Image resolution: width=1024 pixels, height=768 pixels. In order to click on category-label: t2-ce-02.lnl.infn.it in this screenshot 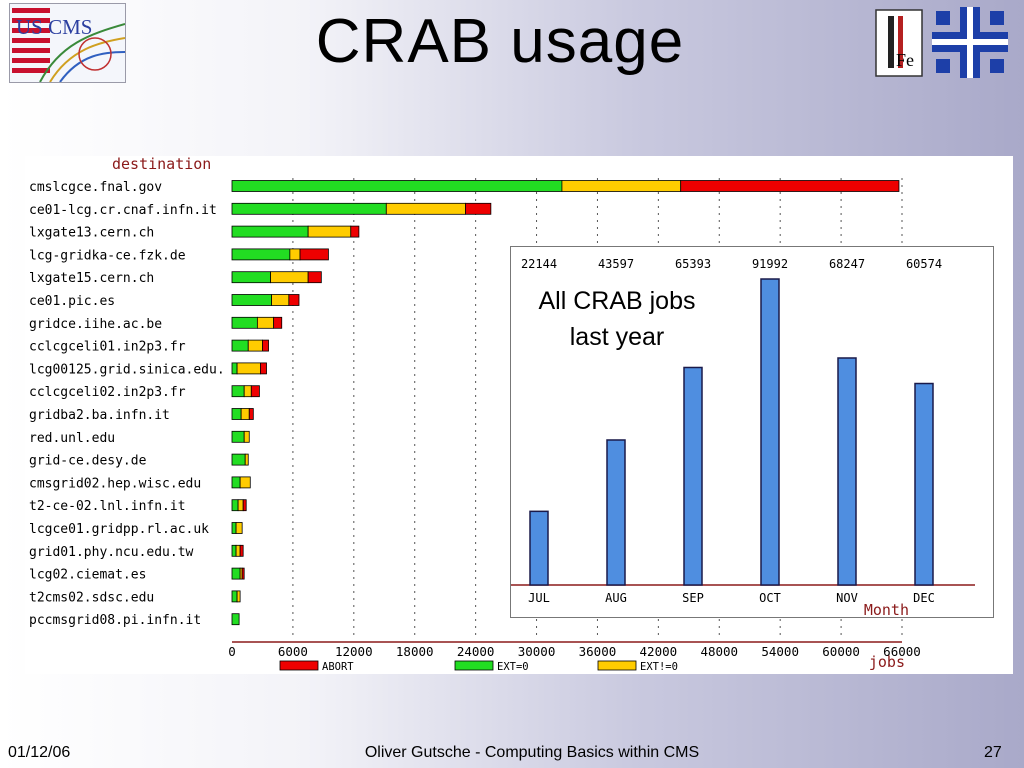, I will do `click(107, 506)`.